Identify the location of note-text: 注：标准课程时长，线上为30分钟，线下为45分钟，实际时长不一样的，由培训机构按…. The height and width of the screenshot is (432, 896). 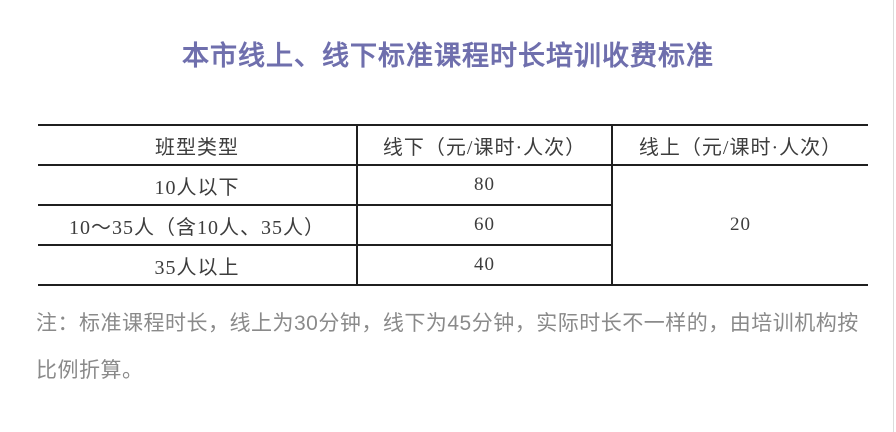
(447, 347).